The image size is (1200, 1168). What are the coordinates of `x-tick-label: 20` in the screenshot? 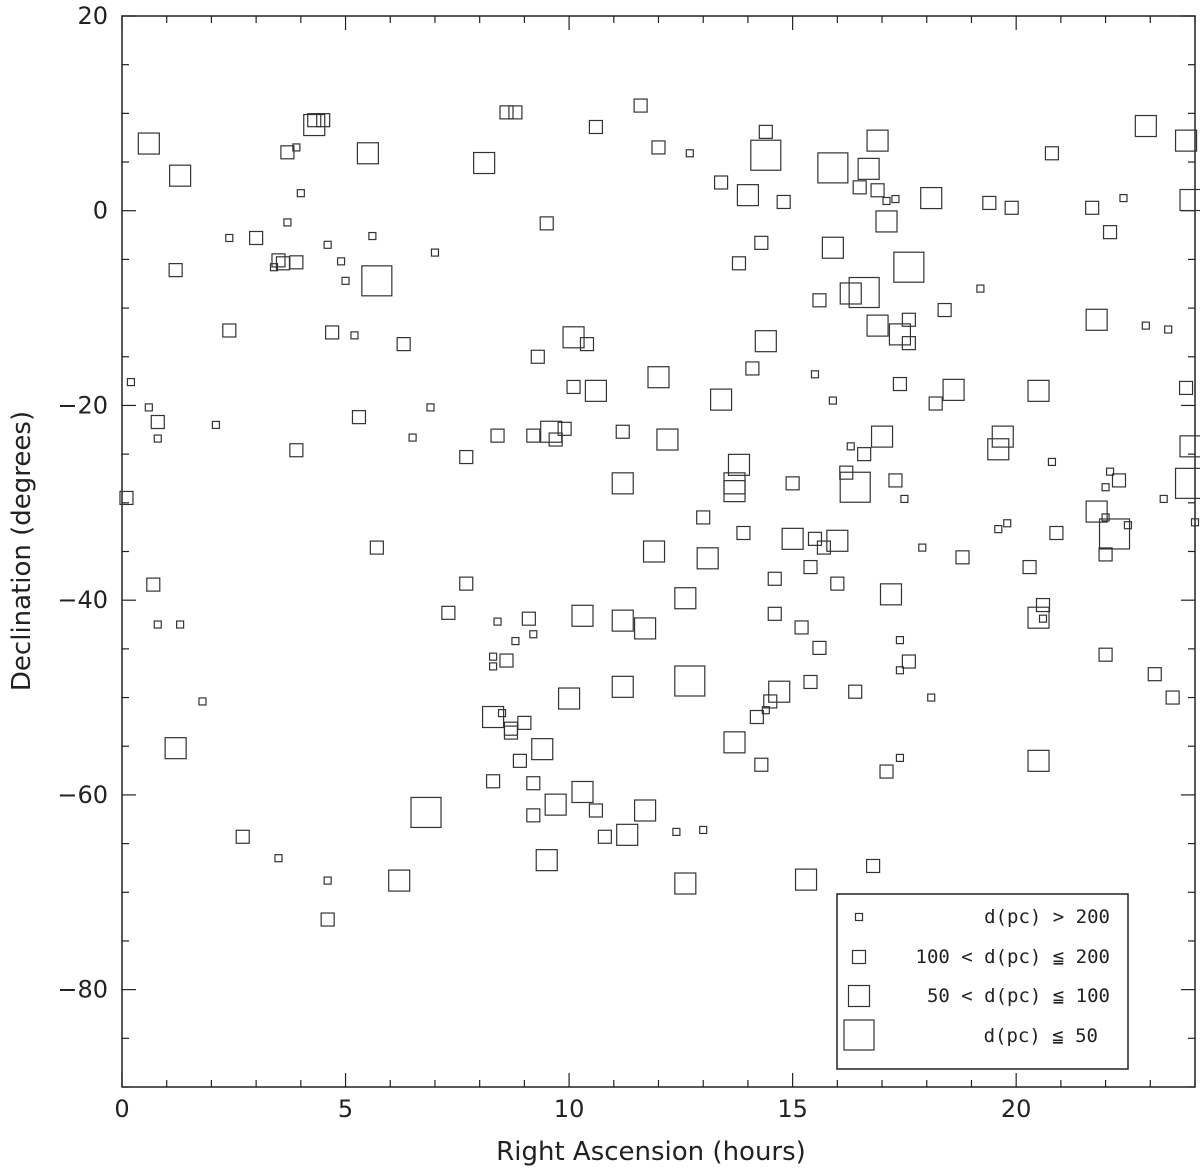 It's located at (1016, 1109).